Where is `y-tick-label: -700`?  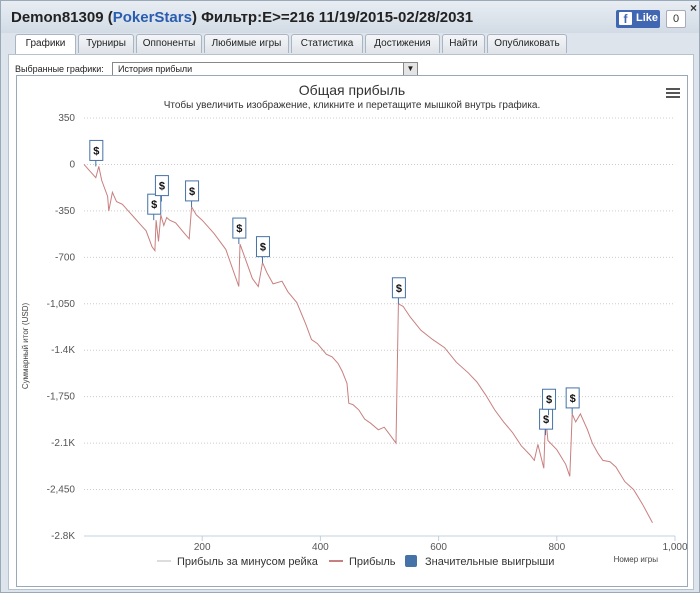 y-tick-label: -700 is located at coordinates (65, 257).